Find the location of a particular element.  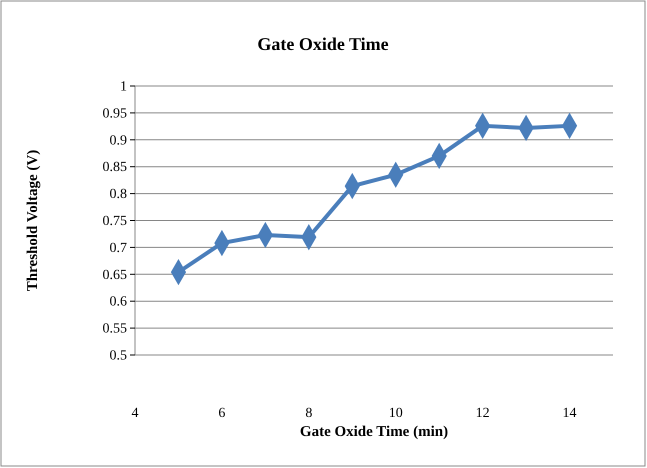

y-tick-label: 0.75 is located at coordinates (114, 221).